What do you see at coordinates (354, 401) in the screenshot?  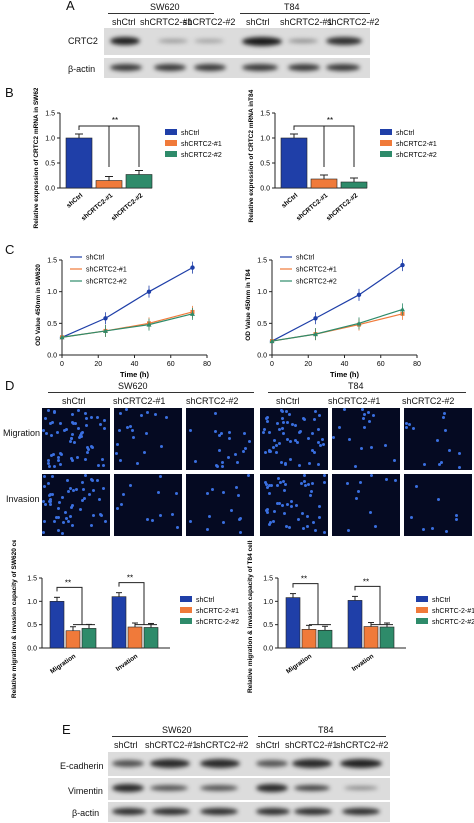 I see `panel-d-col-5: shCRTC2-#1` at bounding box center [354, 401].